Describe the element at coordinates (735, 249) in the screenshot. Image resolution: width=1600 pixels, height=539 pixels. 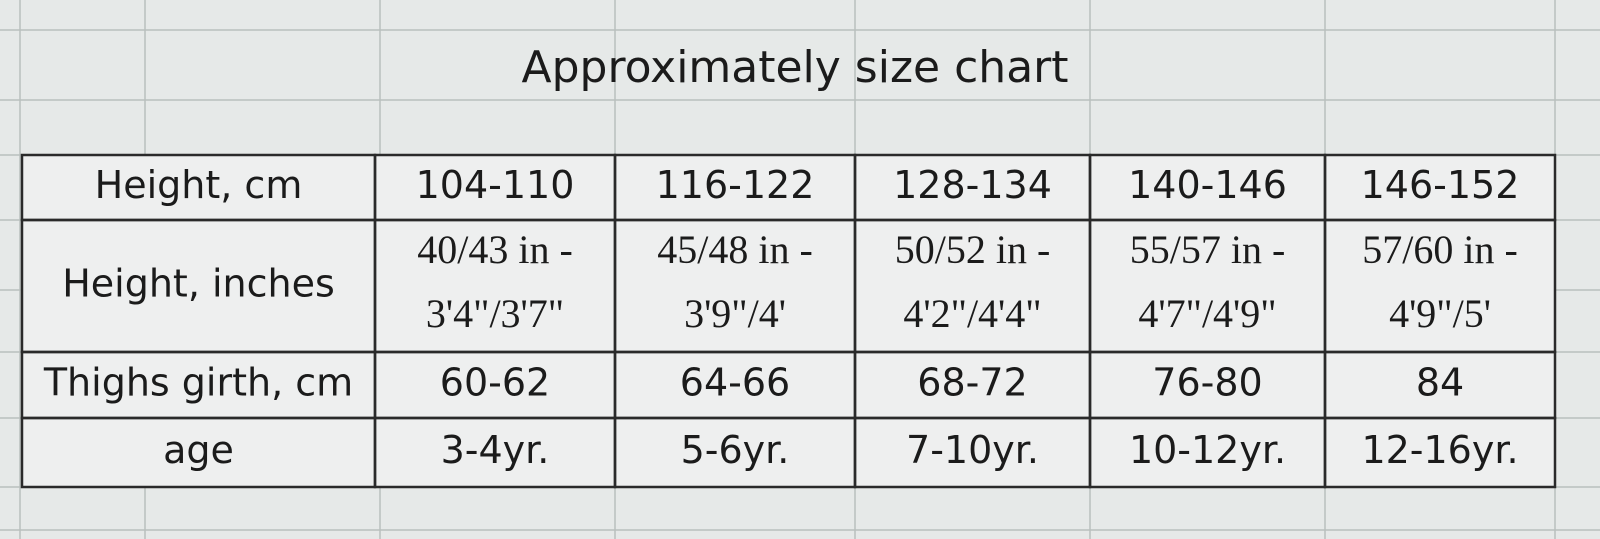
I see `cell-text: 45/48 in -` at that location.